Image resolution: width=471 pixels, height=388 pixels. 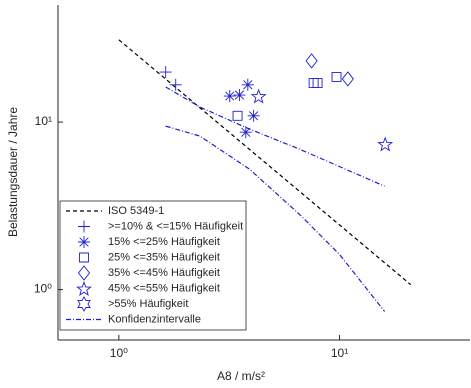 What do you see at coordinates (175, 226) in the screenshot?
I see `legend-label: >=10% & <=15% Häufigkeit` at bounding box center [175, 226].